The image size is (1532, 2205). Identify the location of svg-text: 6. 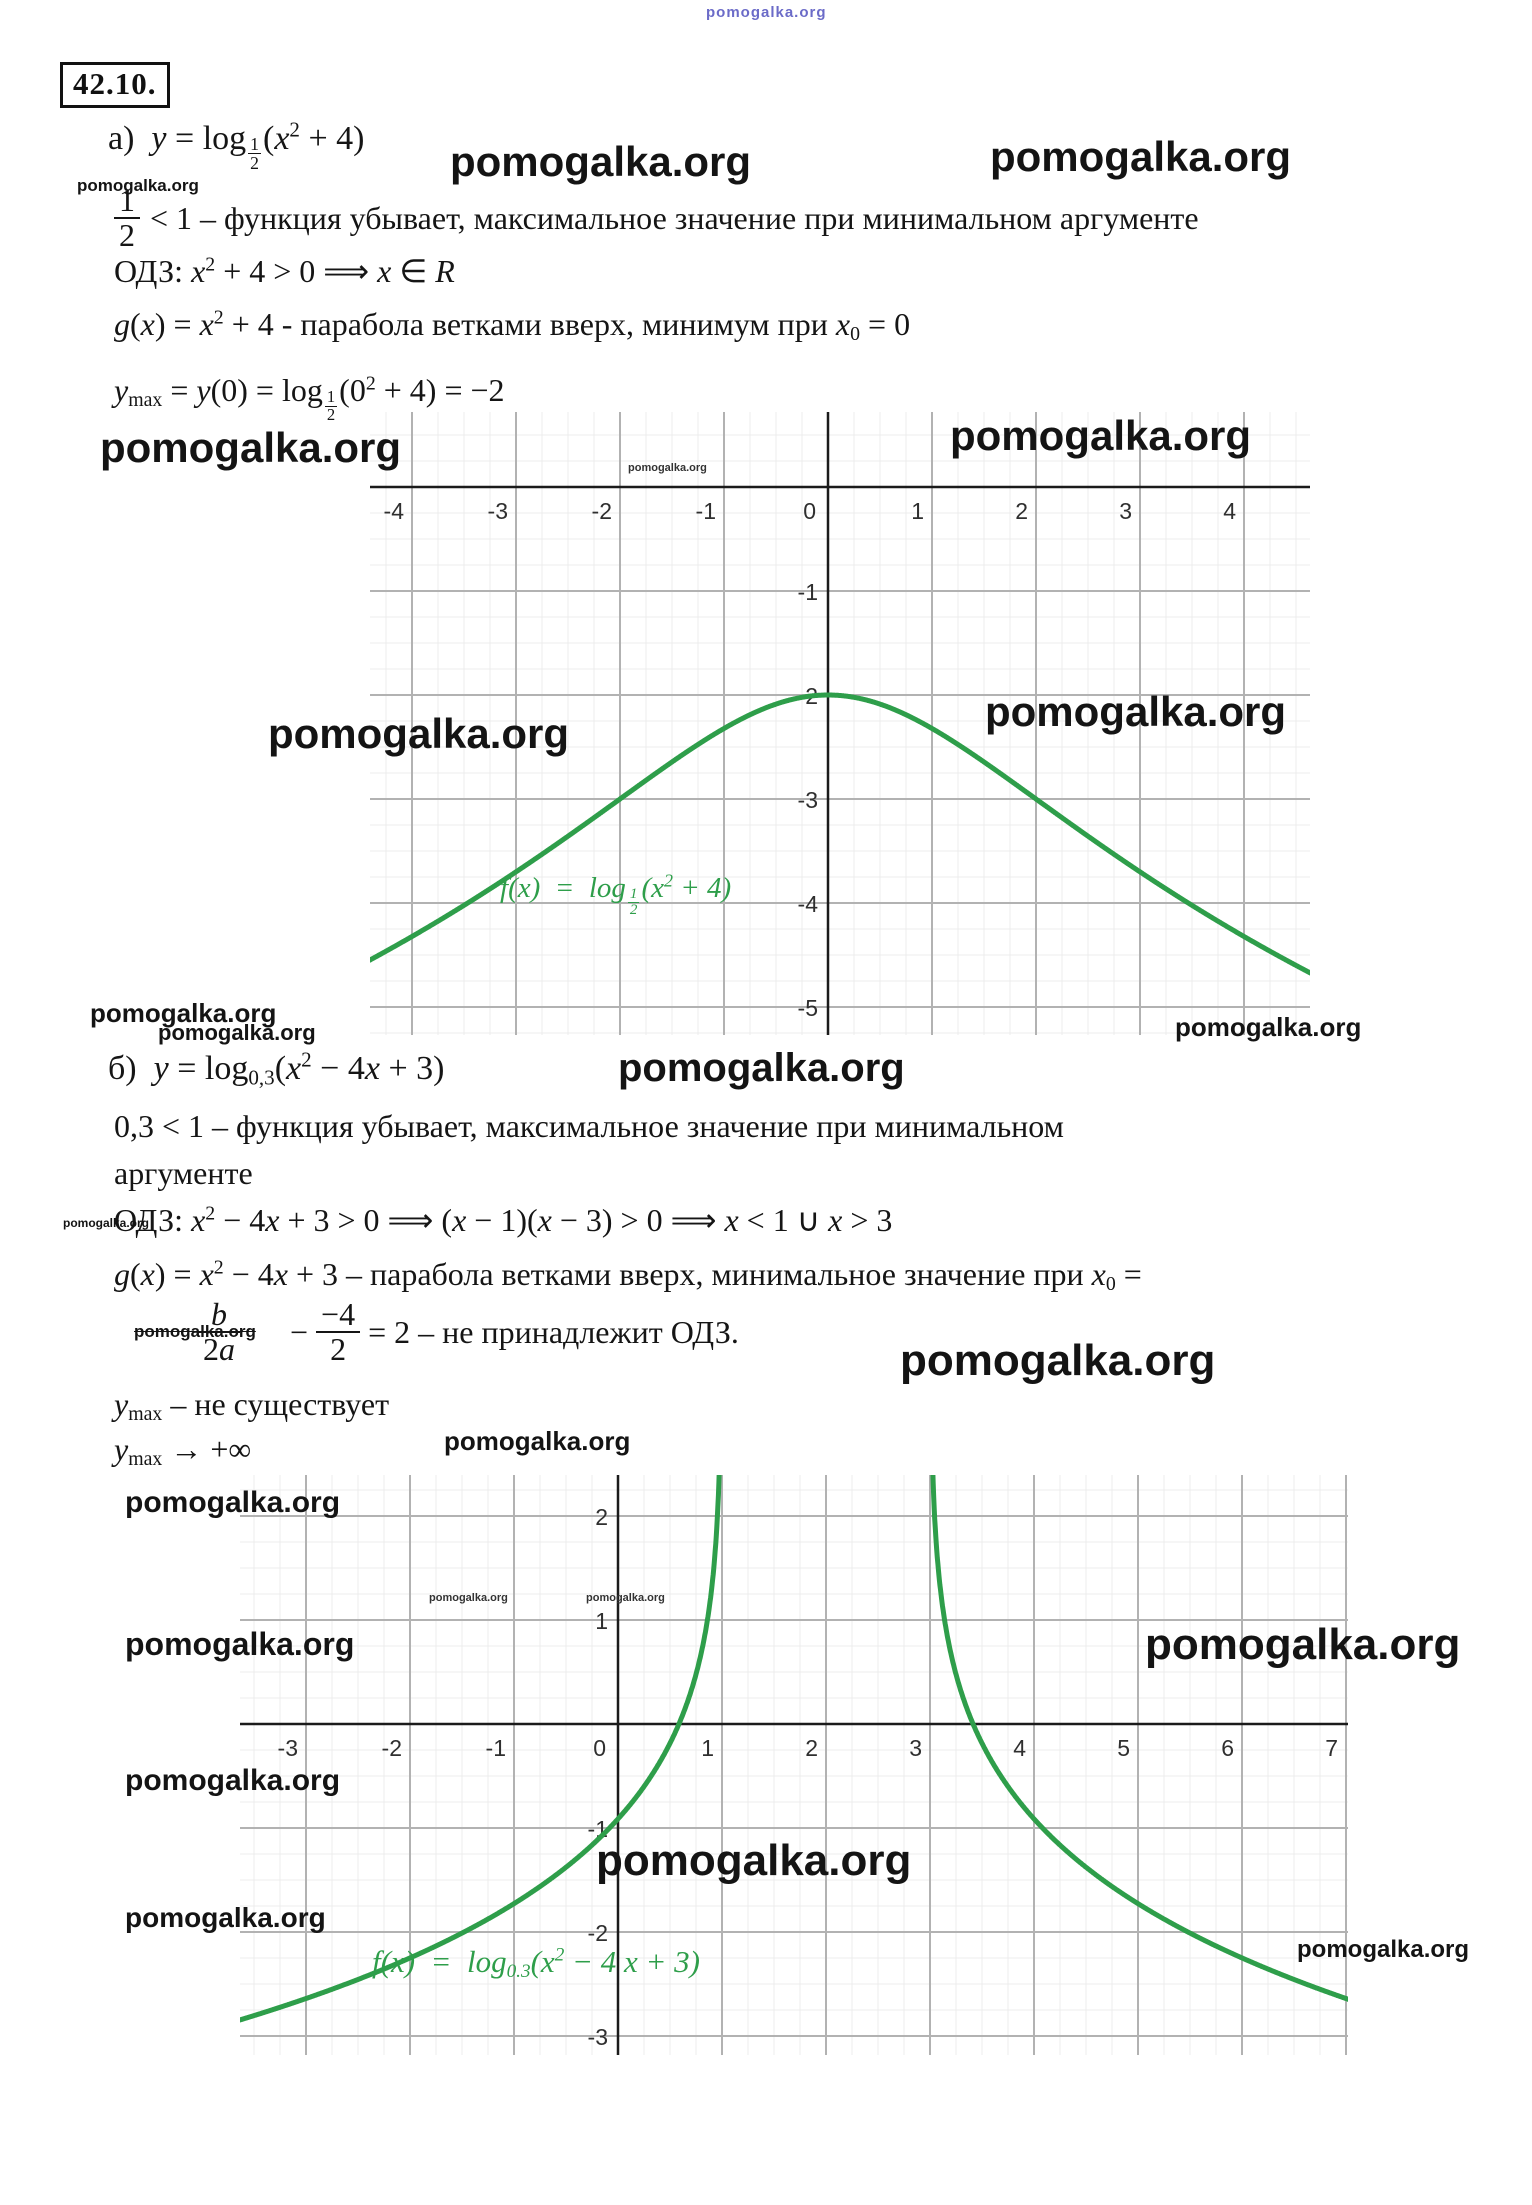
(1227, 1748).